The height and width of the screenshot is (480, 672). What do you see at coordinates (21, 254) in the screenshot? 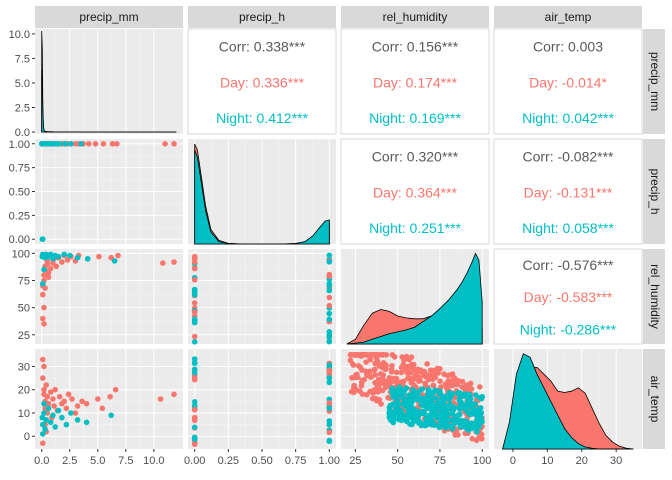
I see `y-tick-label: 100` at bounding box center [21, 254].